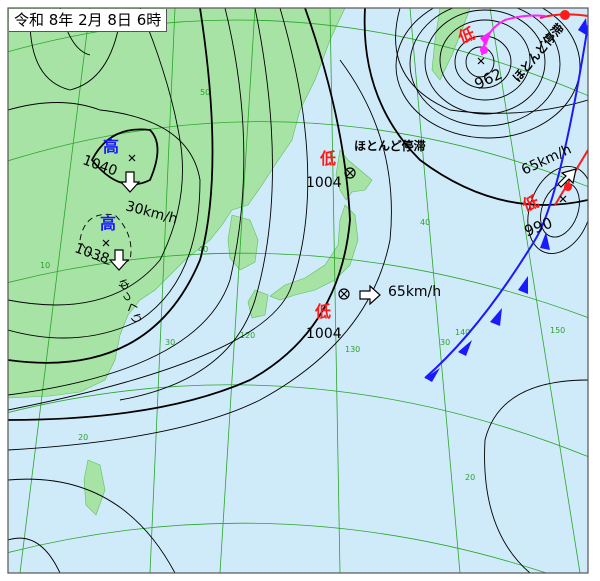  What do you see at coordinates (94, 487) in the screenshot?
I see `land-taiwan` at bounding box center [94, 487].